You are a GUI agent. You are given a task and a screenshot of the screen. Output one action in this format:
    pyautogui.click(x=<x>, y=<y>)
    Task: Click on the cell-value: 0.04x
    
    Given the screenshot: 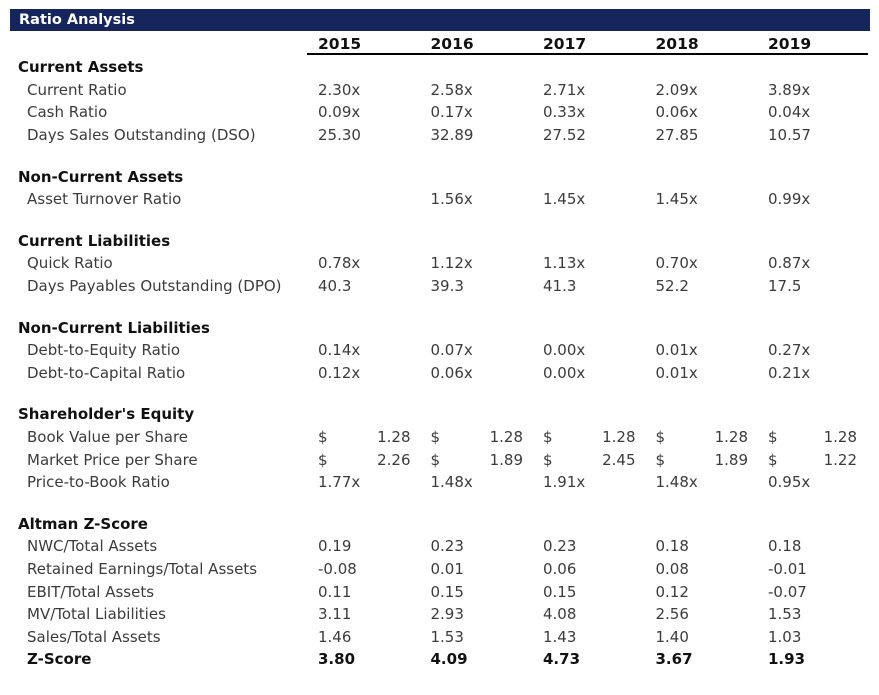 What is the action you would take?
    pyautogui.click(x=789, y=112)
    